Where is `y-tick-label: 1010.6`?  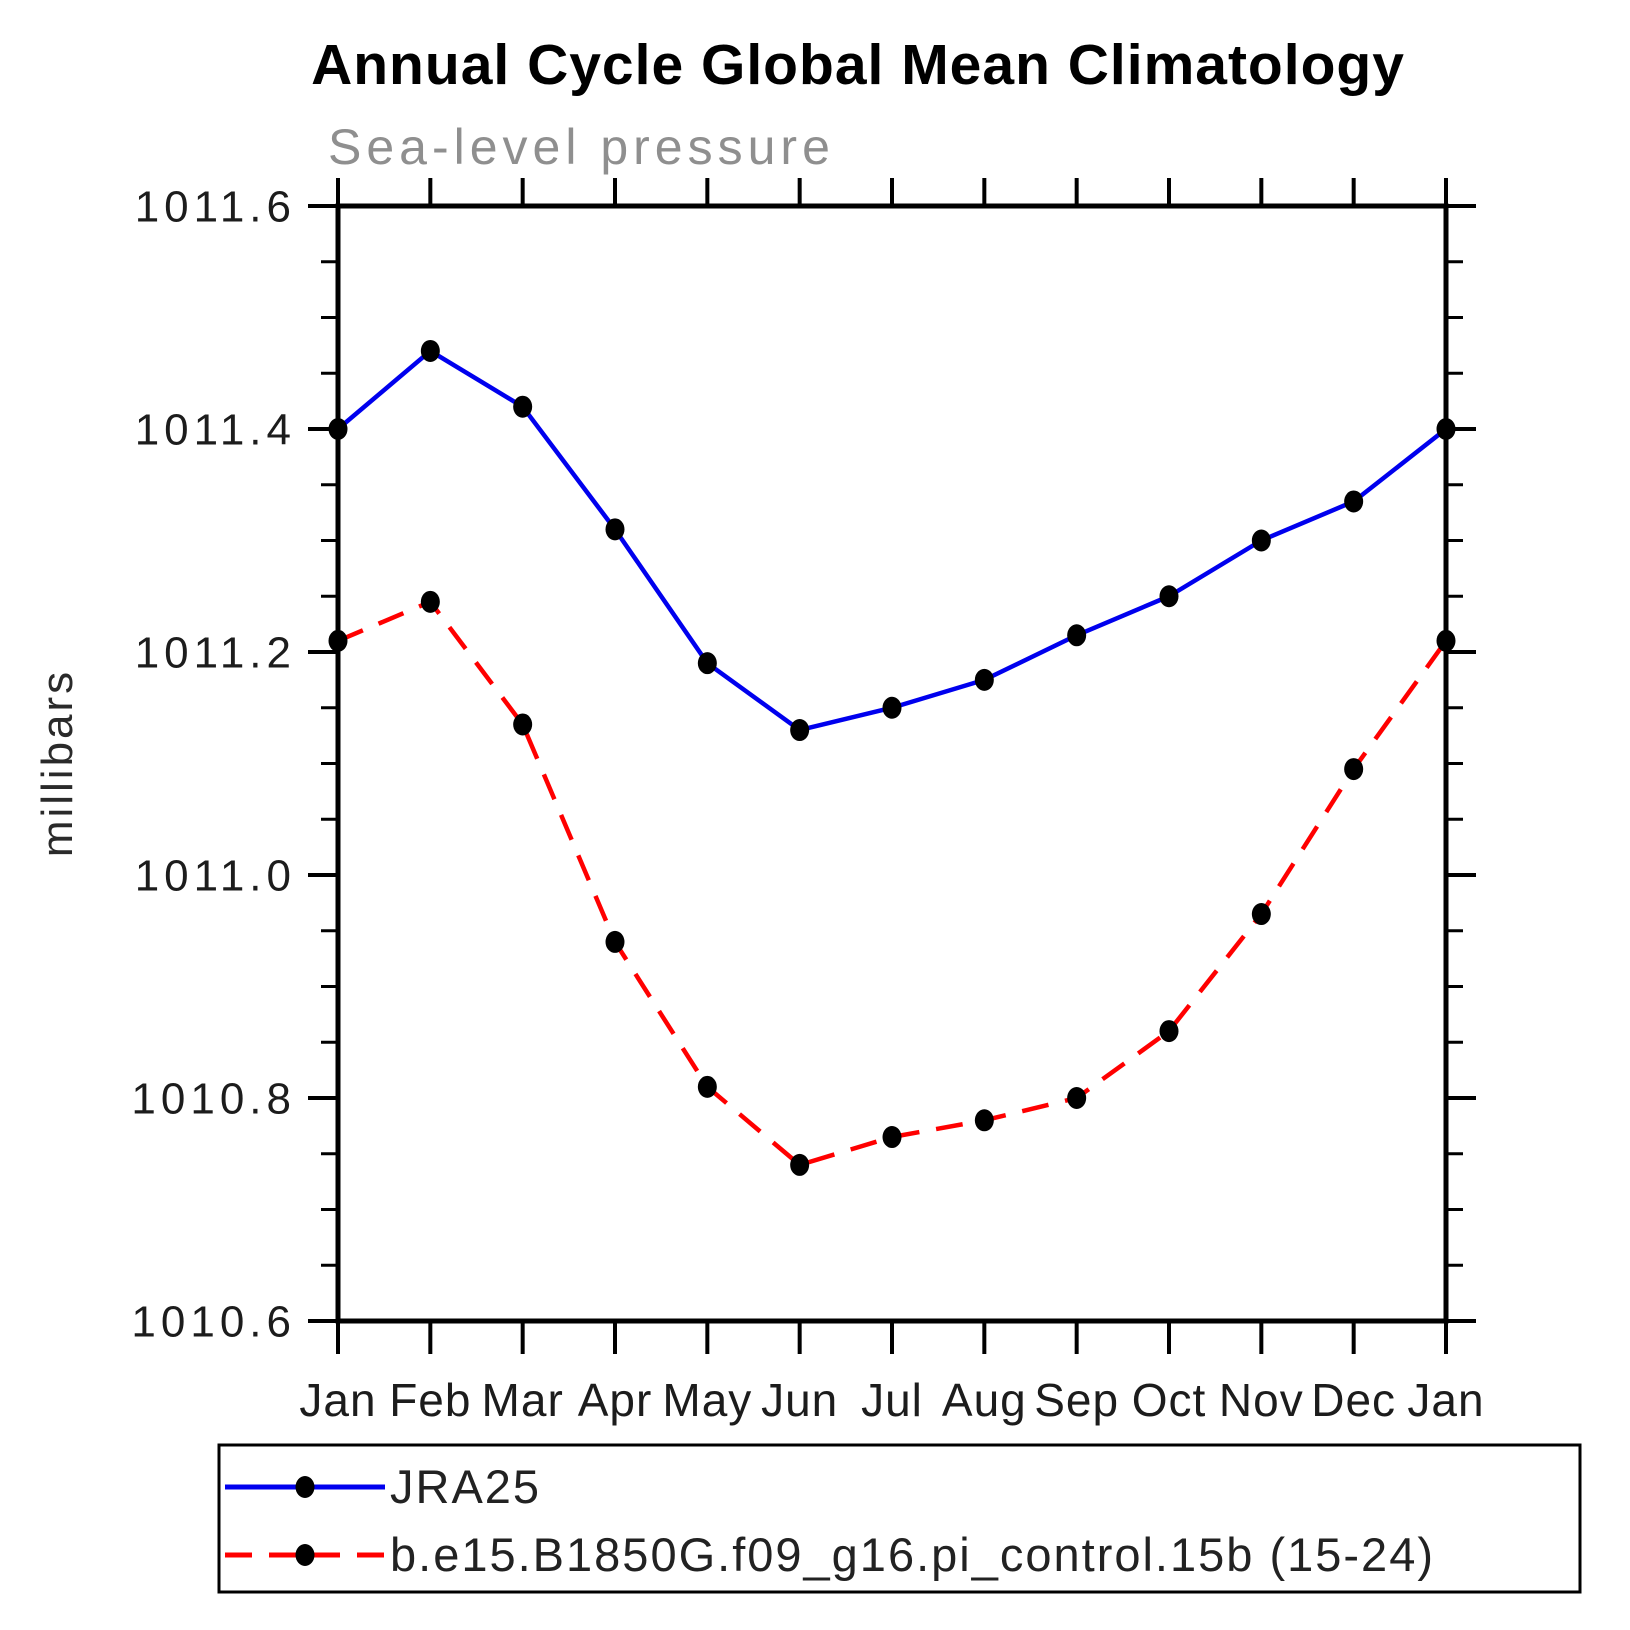
y-tick-label: 1010.6 is located at coordinates (213, 1321).